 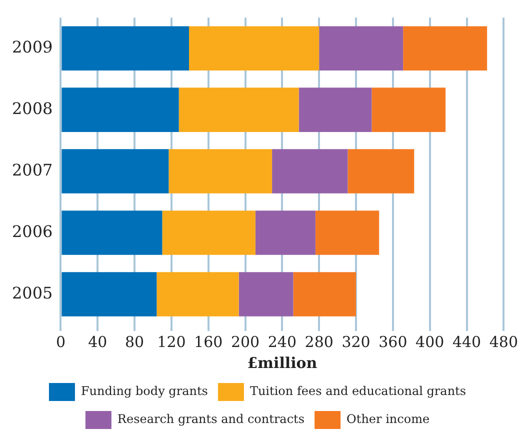 I want to click on x-tick-label: 120, so click(x=171, y=341).